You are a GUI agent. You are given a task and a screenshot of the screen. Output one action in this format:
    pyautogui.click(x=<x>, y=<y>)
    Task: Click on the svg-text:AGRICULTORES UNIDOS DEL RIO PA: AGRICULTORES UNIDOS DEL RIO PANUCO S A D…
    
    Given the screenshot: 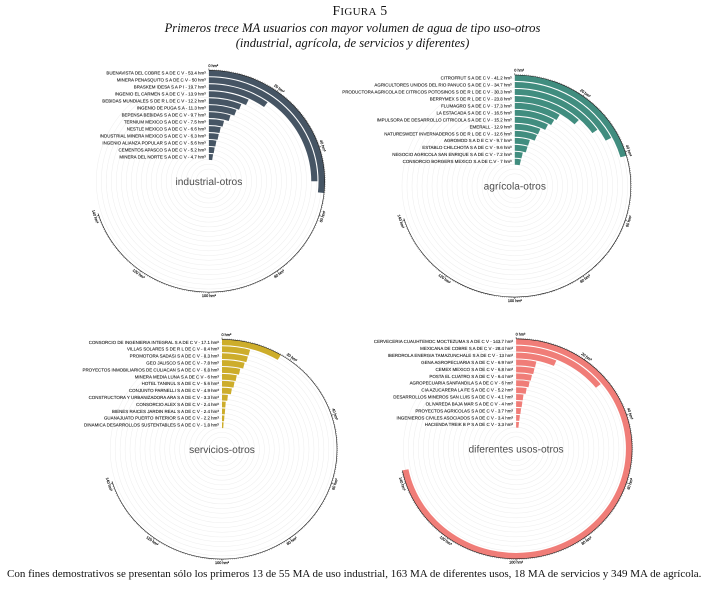 What is the action you would take?
    pyautogui.click(x=443, y=84)
    